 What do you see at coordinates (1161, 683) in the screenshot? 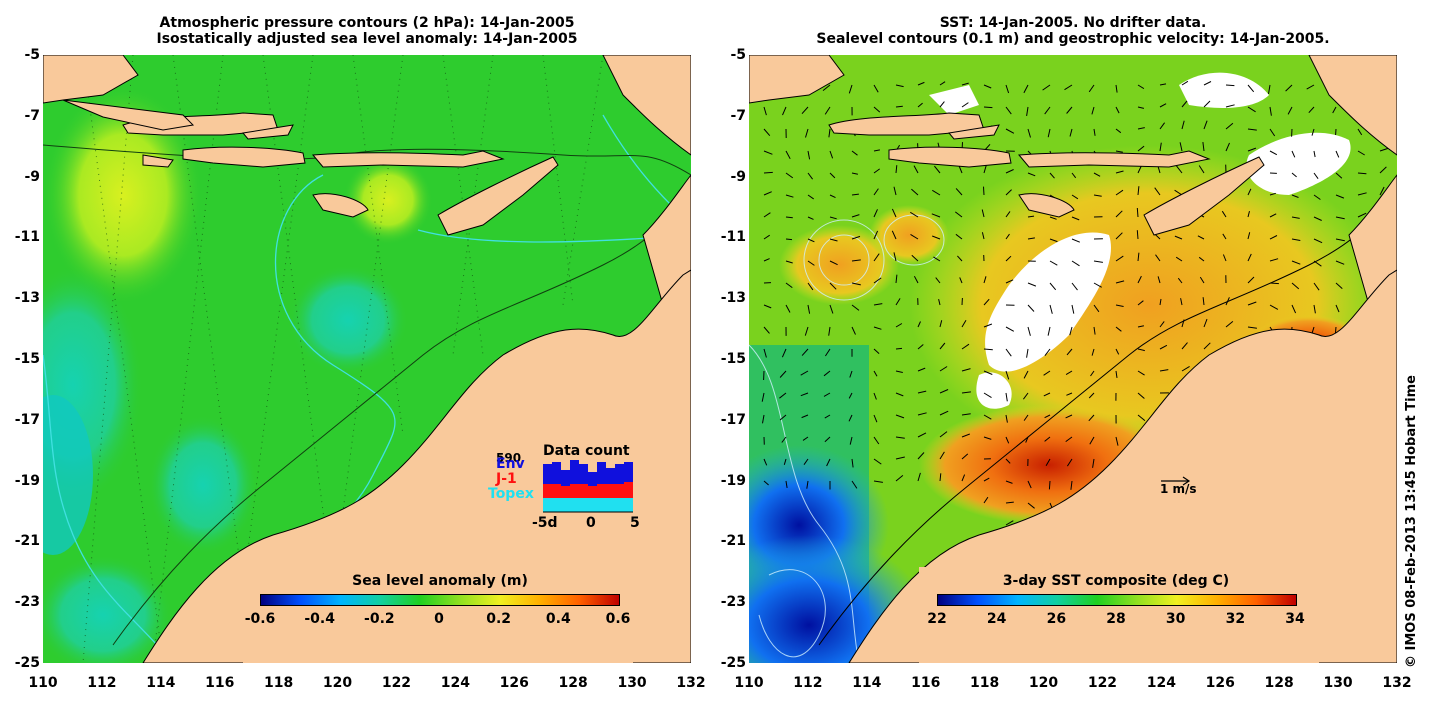
I see `lon-tick-label: 124` at bounding box center [1161, 683].